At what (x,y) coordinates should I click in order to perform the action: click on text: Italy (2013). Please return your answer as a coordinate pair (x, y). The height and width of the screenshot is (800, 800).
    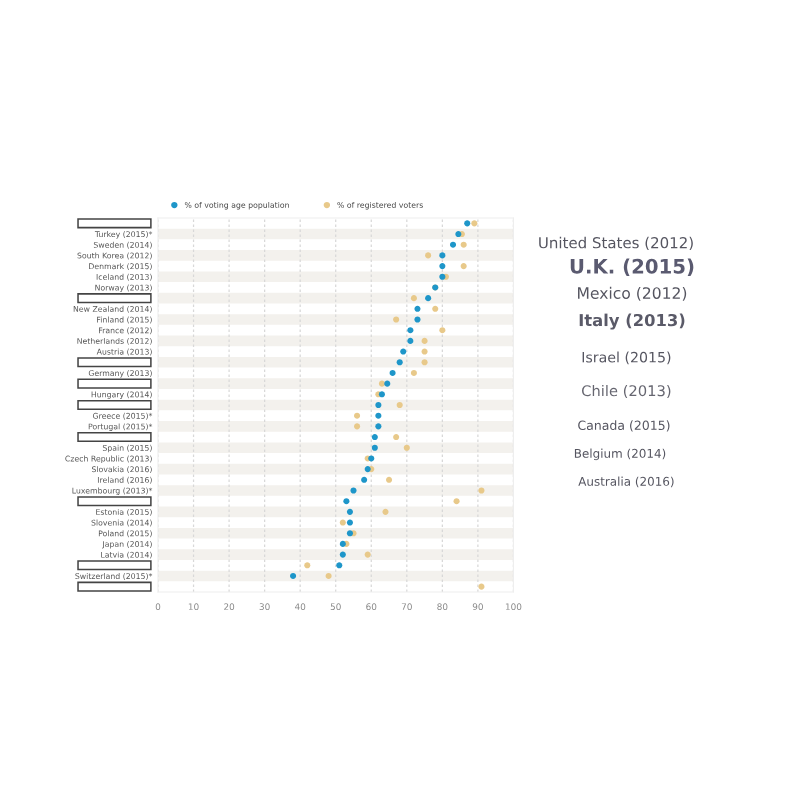
    Looking at the image, I should click on (632, 321).